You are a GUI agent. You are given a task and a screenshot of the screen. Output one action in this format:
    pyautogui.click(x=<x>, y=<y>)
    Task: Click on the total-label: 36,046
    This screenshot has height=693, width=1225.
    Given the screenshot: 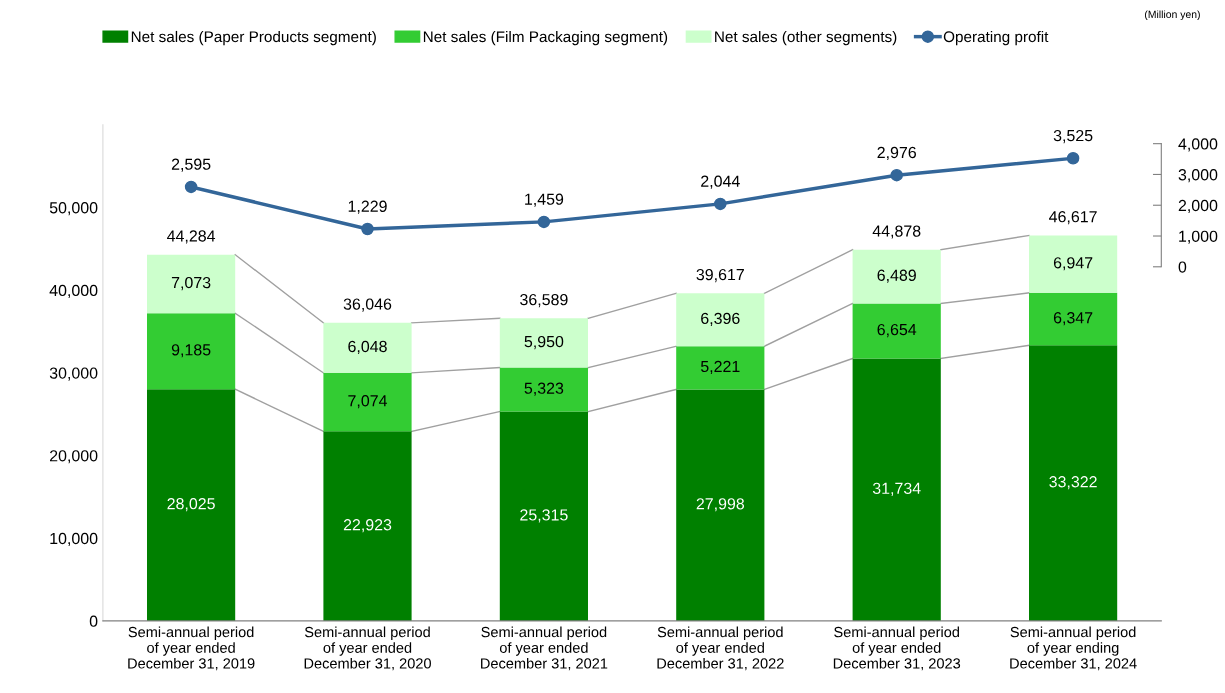 What is the action you would take?
    pyautogui.click(x=367, y=305)
    